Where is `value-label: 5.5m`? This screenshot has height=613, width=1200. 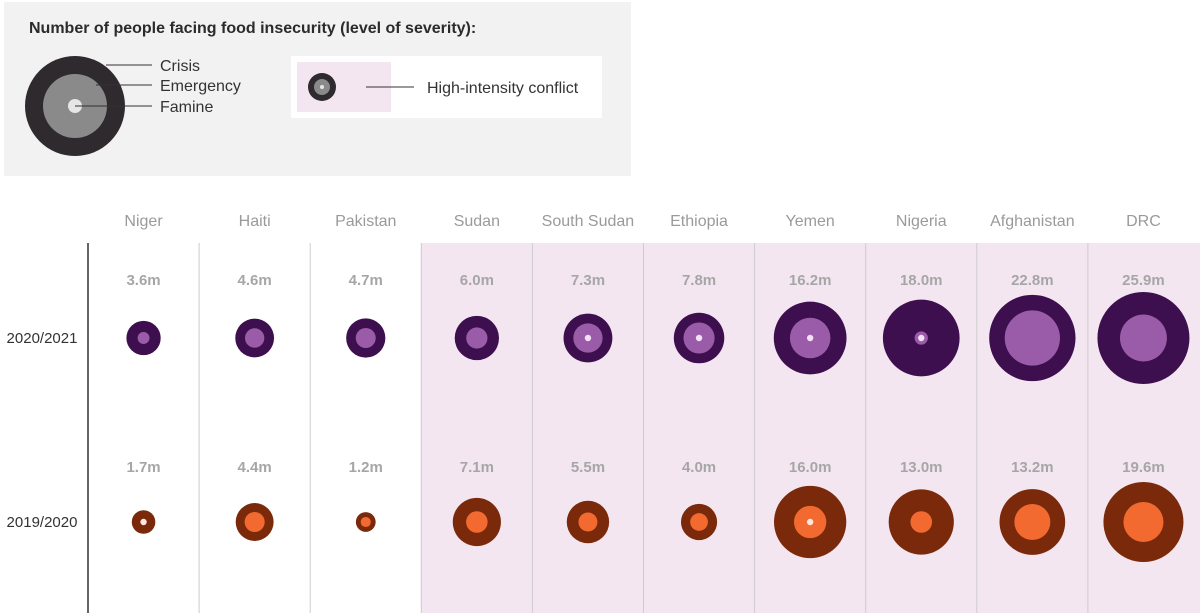
value-label: 5.5m is located at coordinates (588, 467).